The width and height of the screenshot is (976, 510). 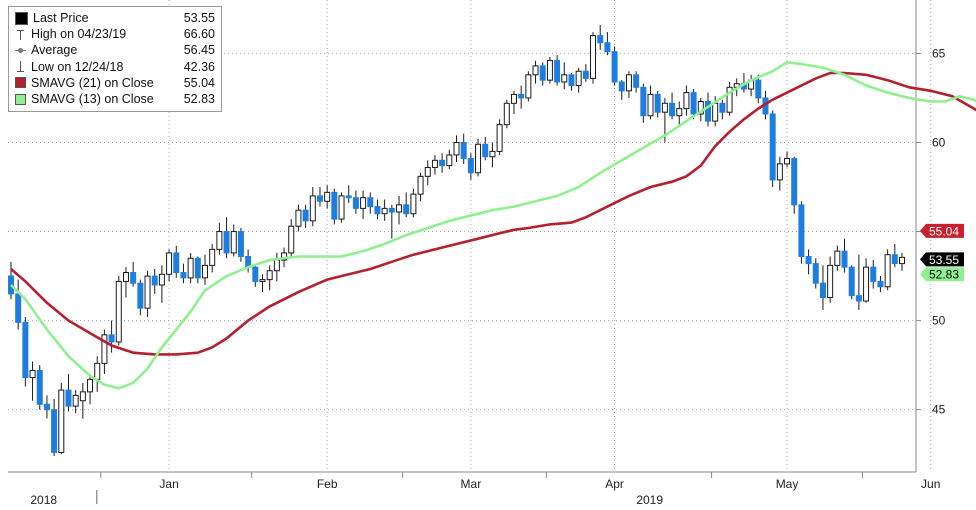 I want to click on y-tick-label: 45, so click(x=939, y=410).